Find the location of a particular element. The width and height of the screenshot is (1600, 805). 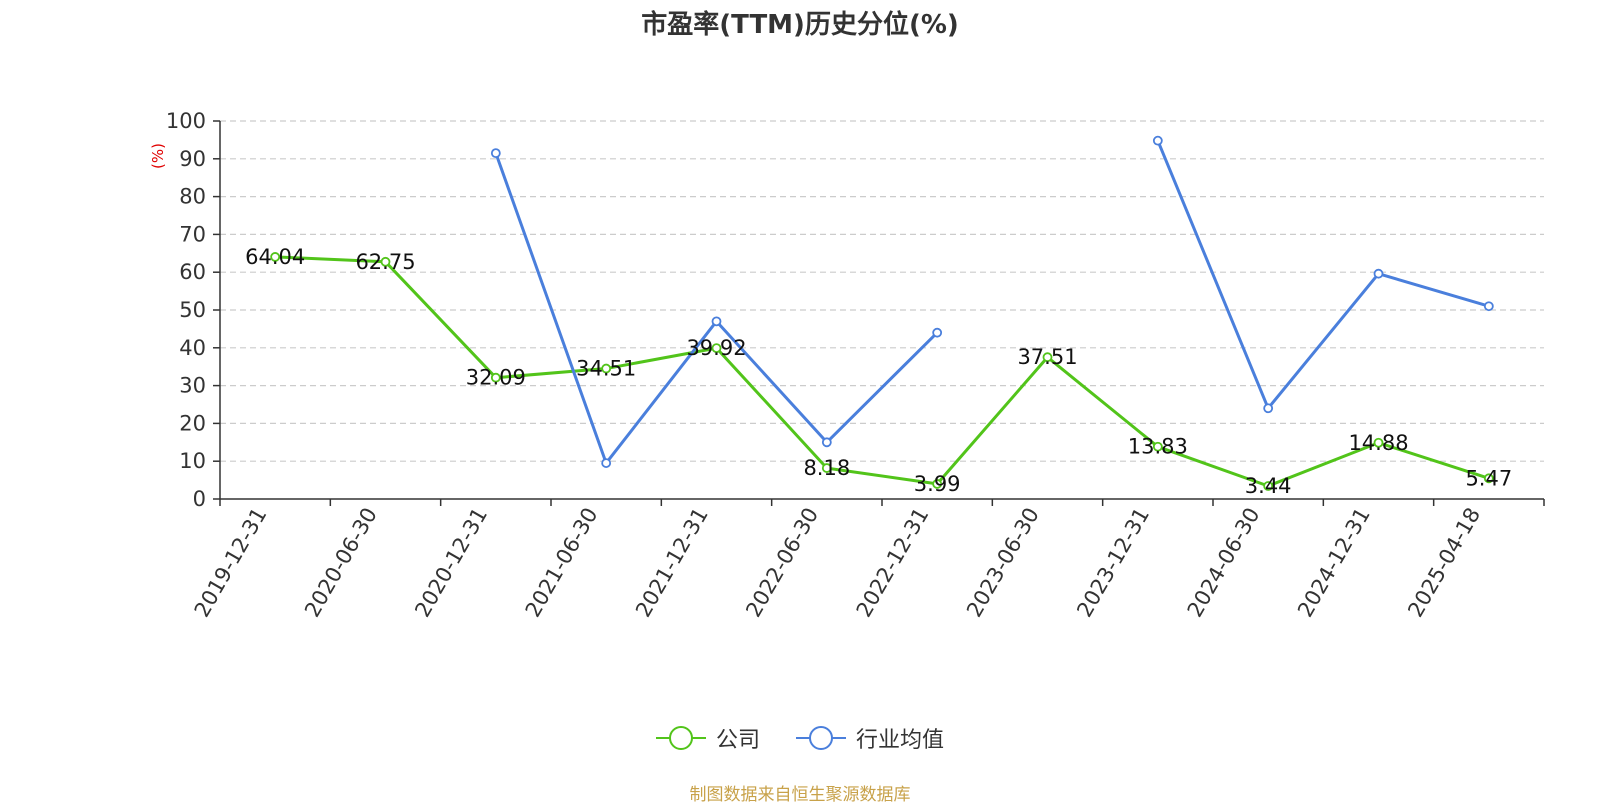

data-label-7: 37.51 is located at coordinates (1047, 357).